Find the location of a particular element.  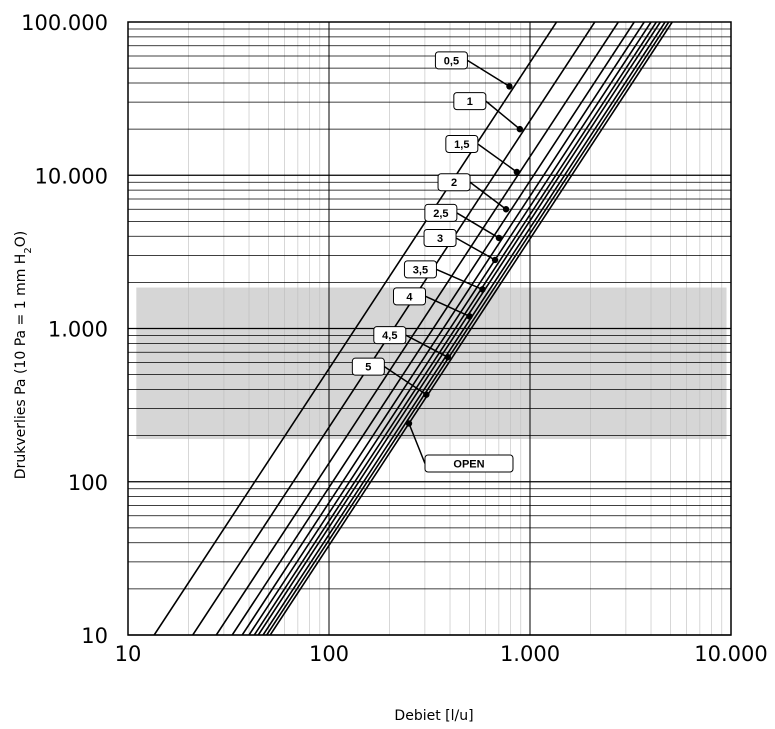

y-axis-title-suffix: O) is located at coordinates (21, 239).